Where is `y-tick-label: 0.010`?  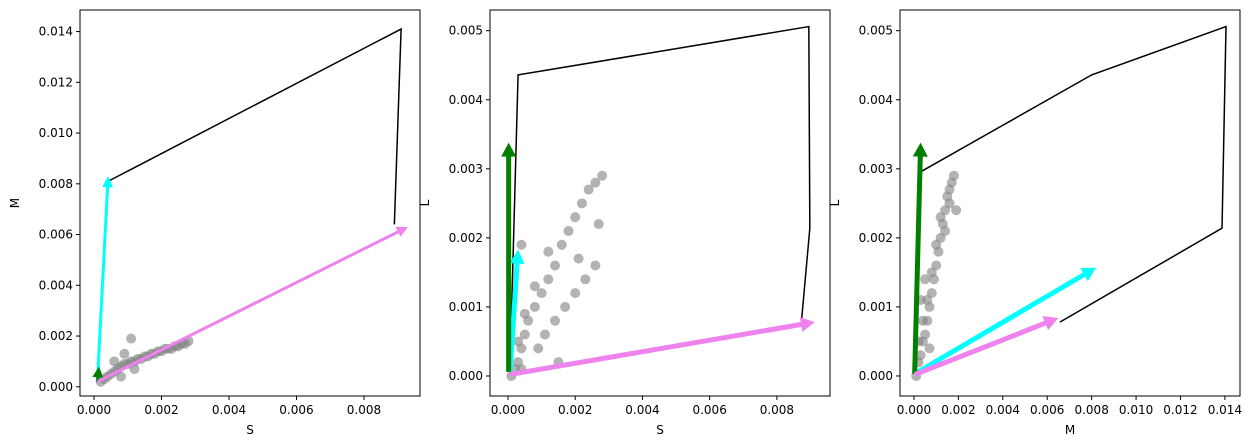
y-tick-label: 0.010 is located at coordinates (56, 133).